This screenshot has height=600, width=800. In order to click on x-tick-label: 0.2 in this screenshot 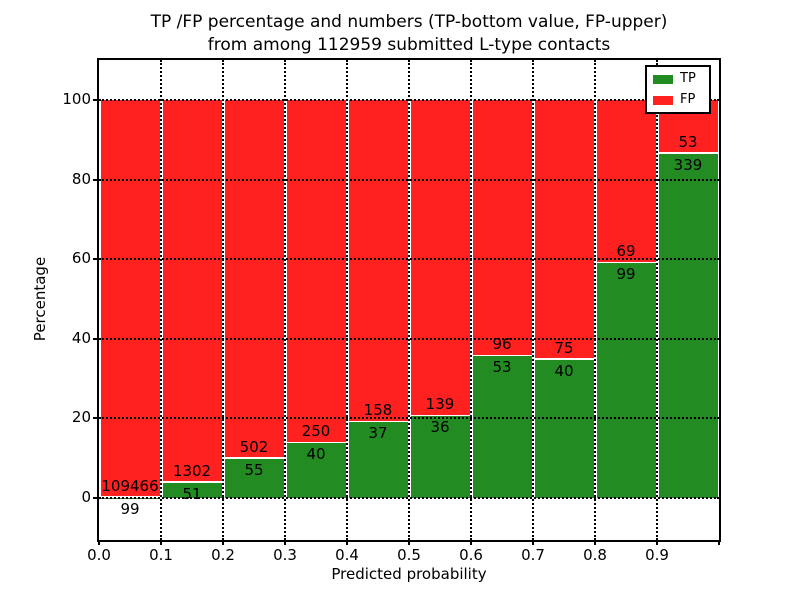, I will do `click(223, 555)`.